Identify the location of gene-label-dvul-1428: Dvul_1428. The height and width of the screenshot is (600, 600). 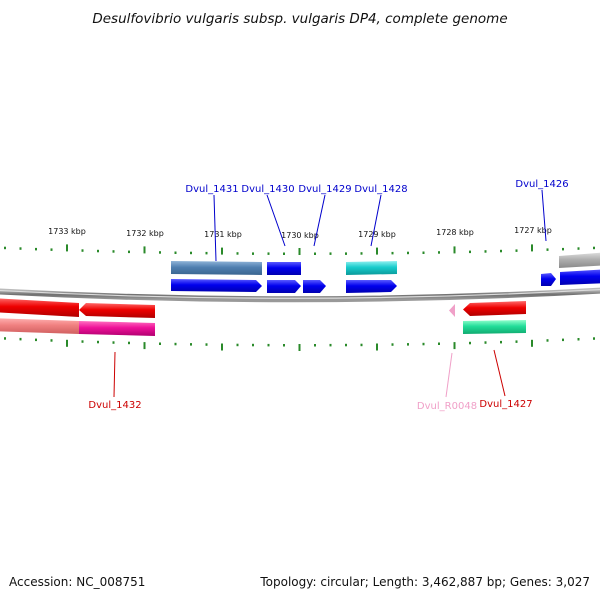
(380, 189).